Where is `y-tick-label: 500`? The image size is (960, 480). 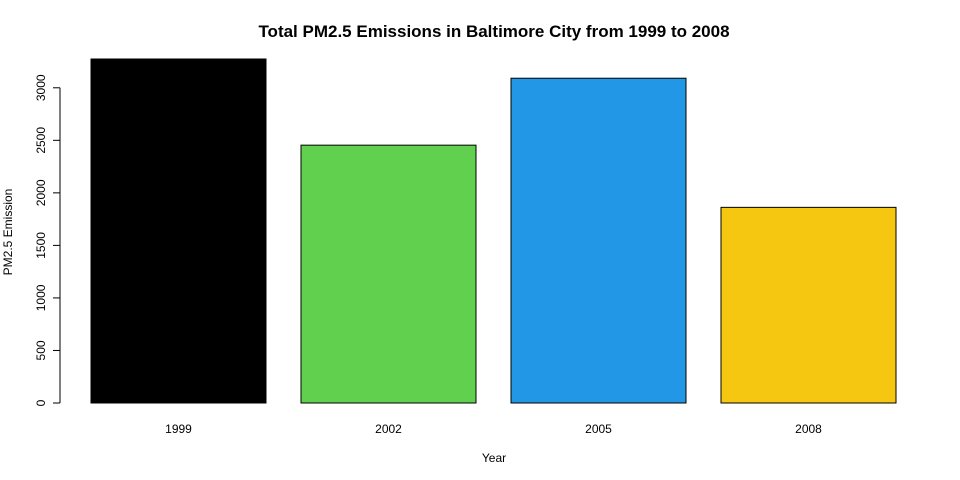 y-tick-label: 500 is located at coordinates (41, 350).